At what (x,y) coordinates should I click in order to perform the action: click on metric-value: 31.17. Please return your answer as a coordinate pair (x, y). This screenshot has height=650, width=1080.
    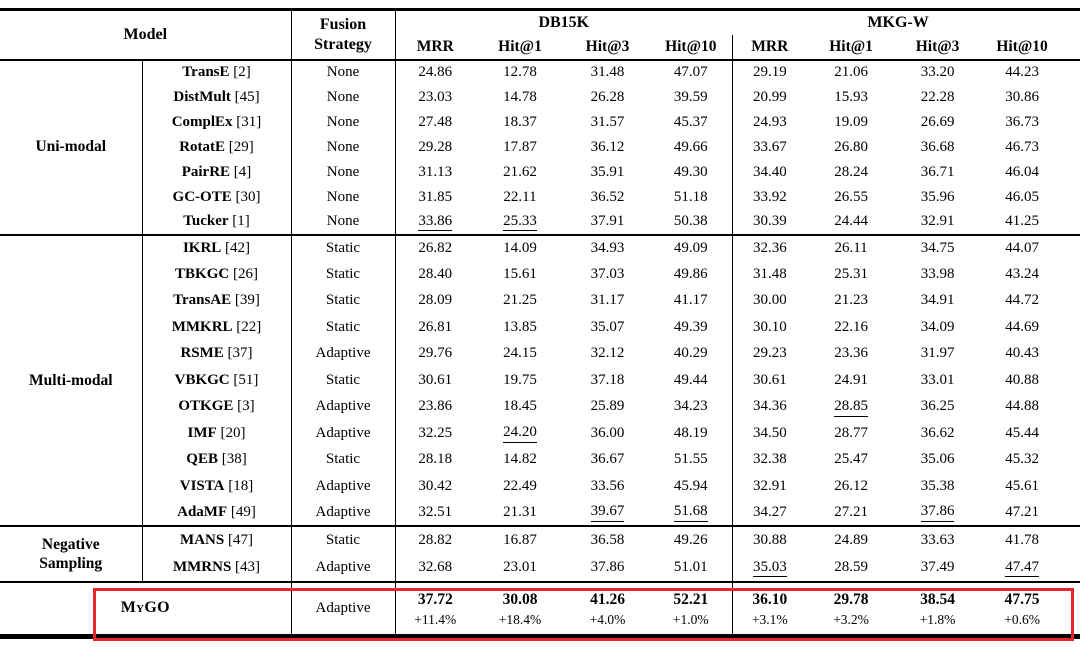
    Looking at the image, I should click on (607, 300).